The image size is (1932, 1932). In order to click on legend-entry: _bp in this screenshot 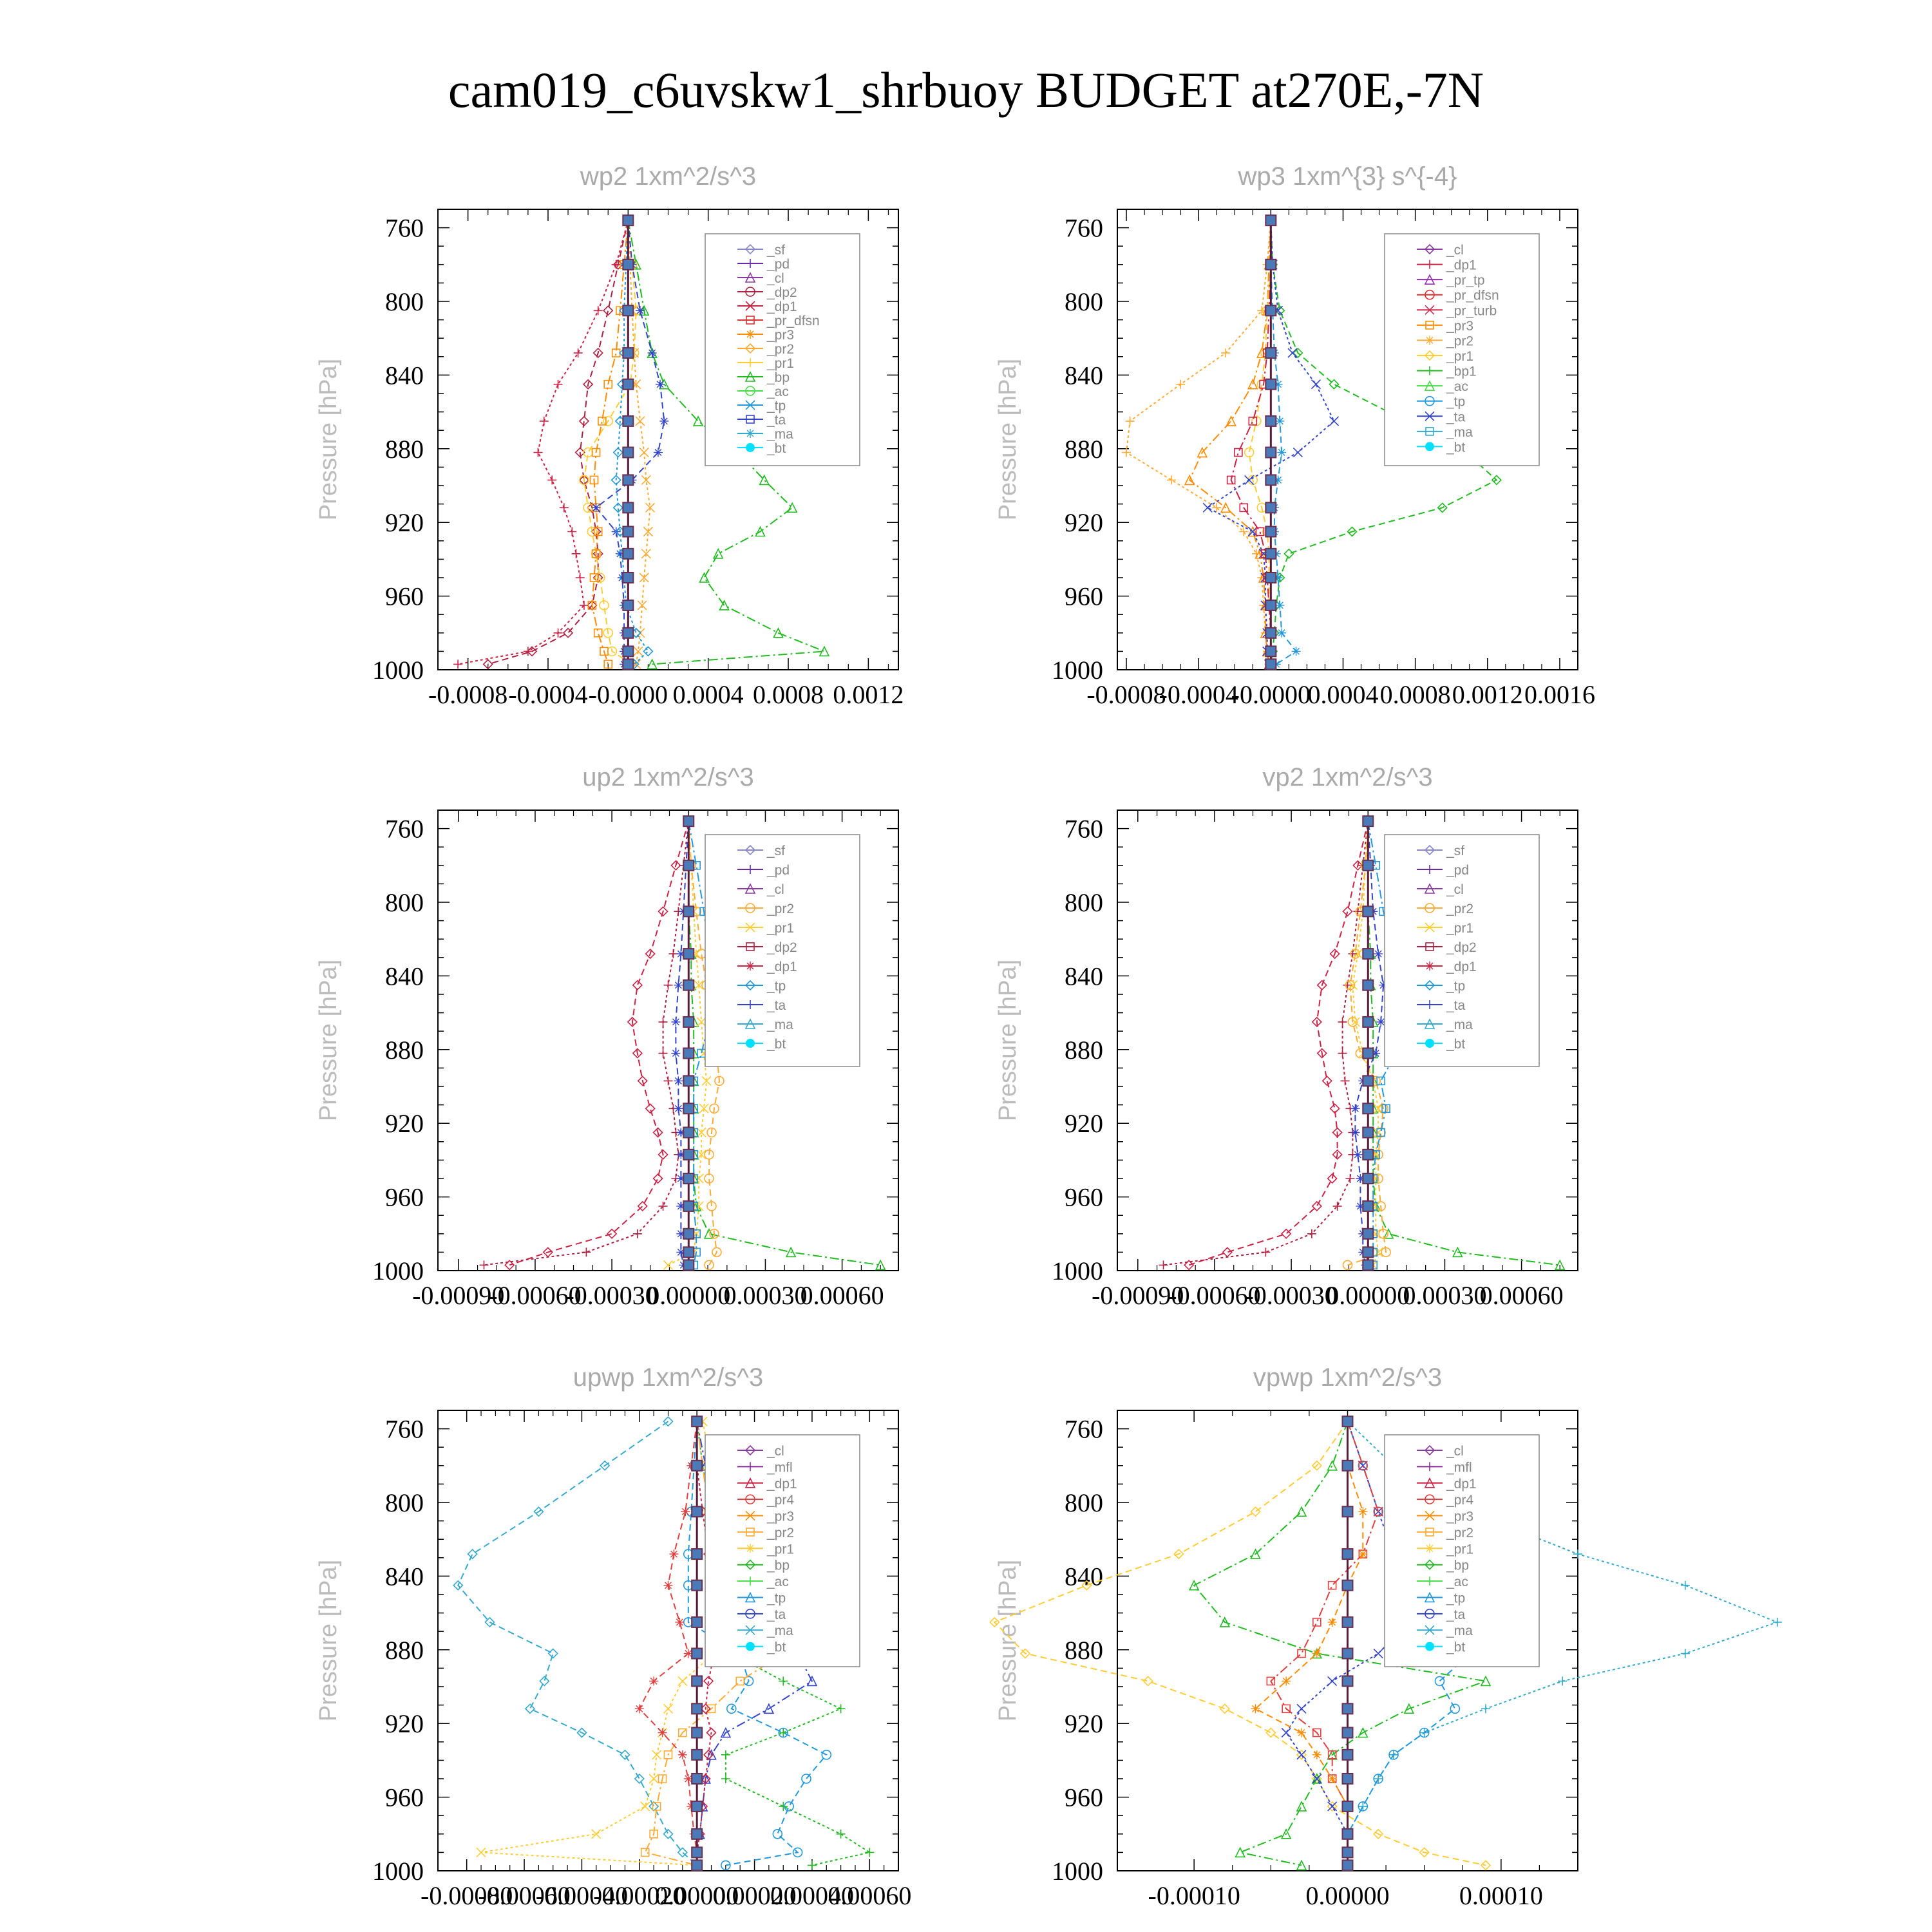, I will do `click(778, 378)`.